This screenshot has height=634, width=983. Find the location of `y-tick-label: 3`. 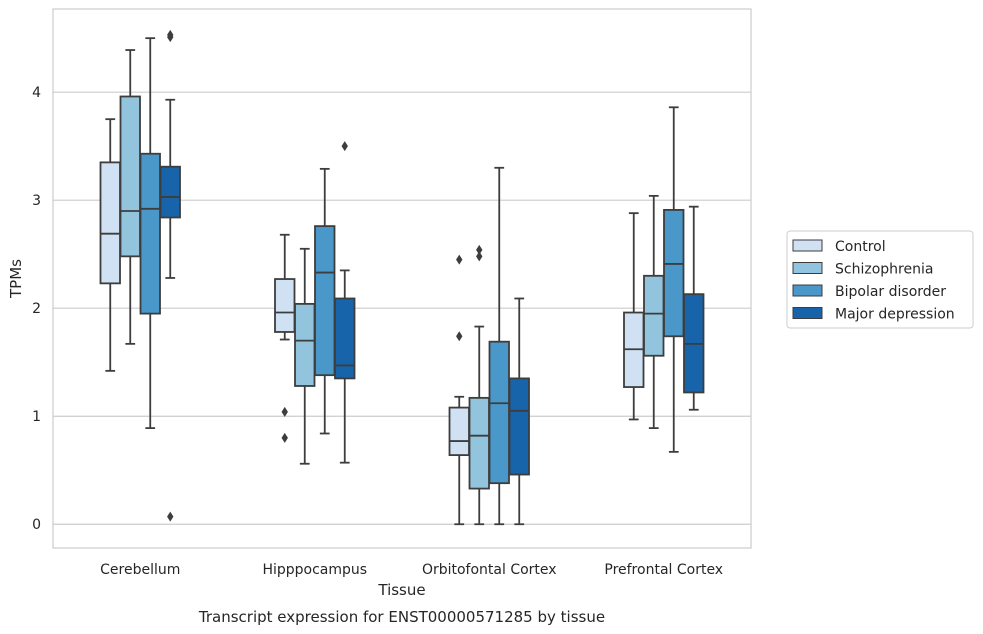

y-tick-label: 3 is located at coordinates (36, 201).